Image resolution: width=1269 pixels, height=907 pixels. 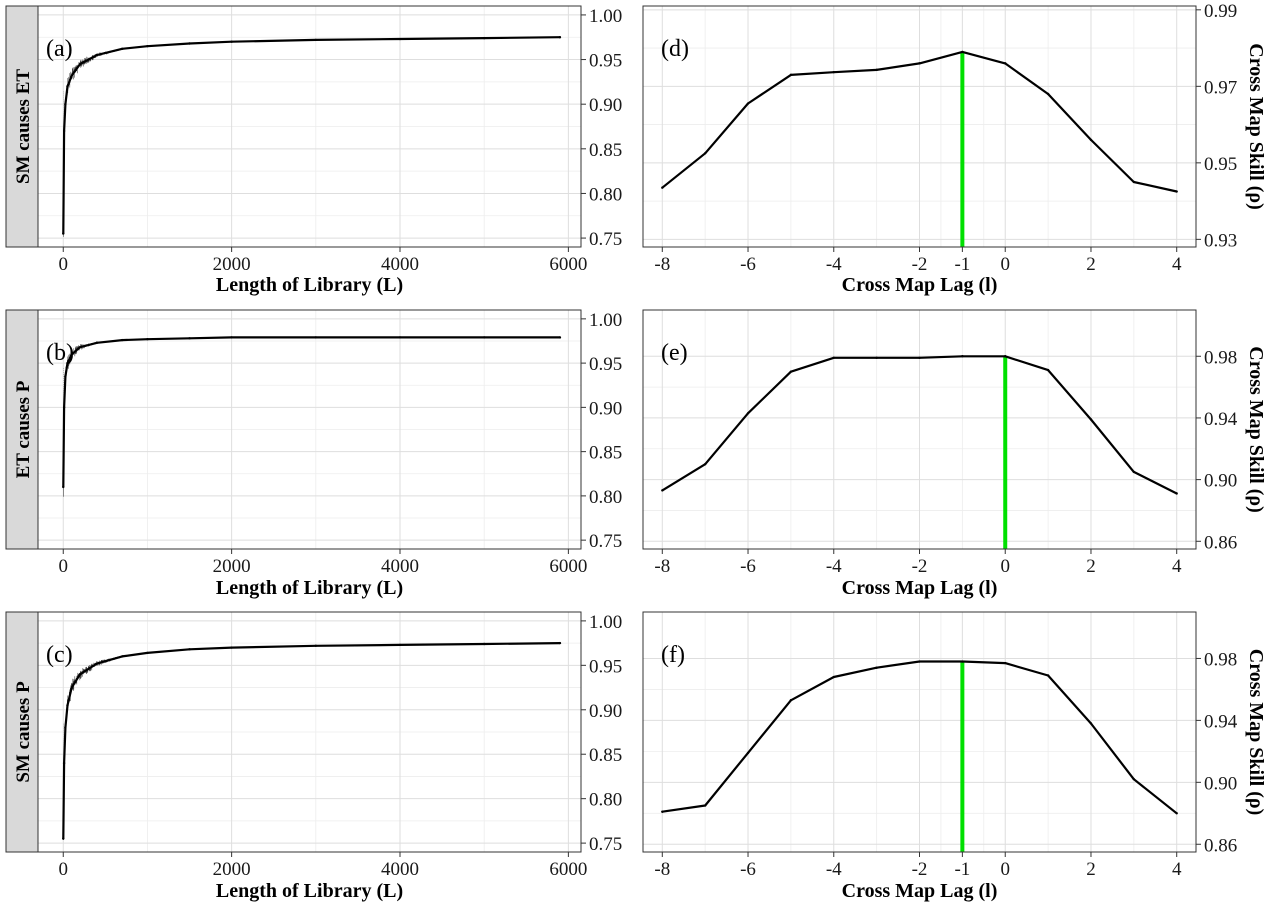 What do you see at coordinates (748, 566) in the screenshot?
I see `x-tick-label: -6` at bounding box center [748, 566].